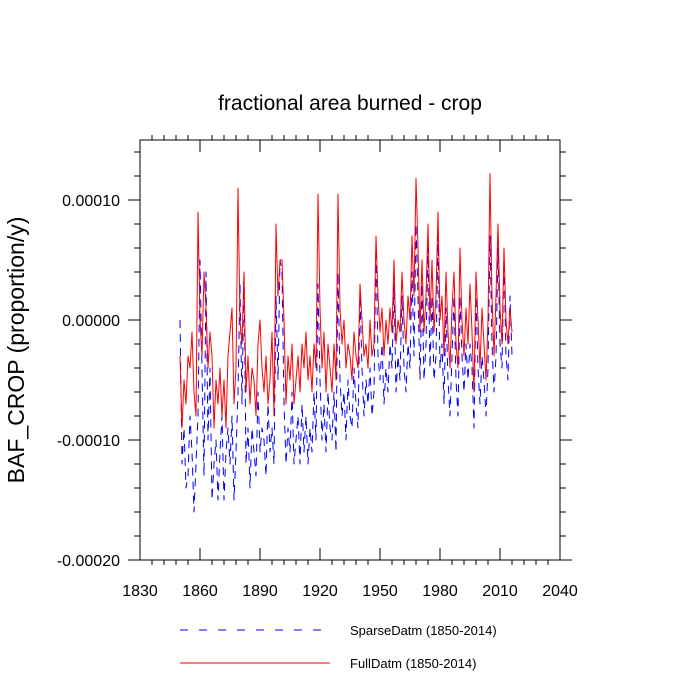 The width and height of the screenshot is (700, 700). I want to click on x-tick-label-1980: 1980, so click(440, 591).